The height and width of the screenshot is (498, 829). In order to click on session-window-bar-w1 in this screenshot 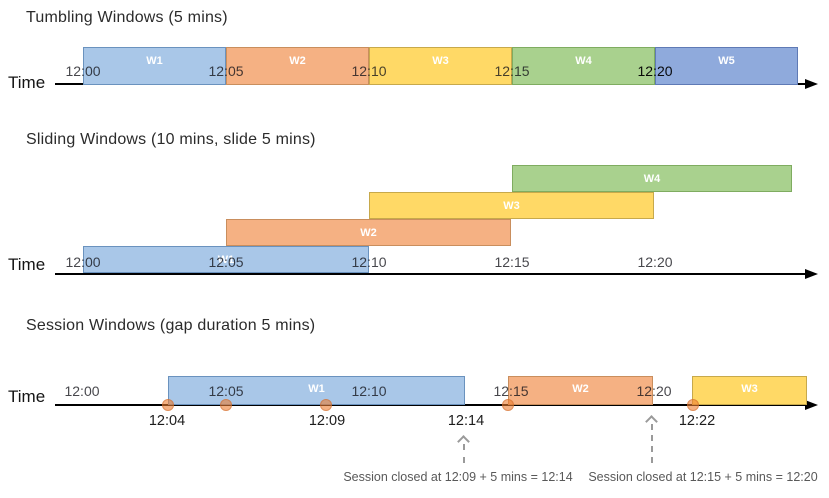, I will do `click(316, 390)`.